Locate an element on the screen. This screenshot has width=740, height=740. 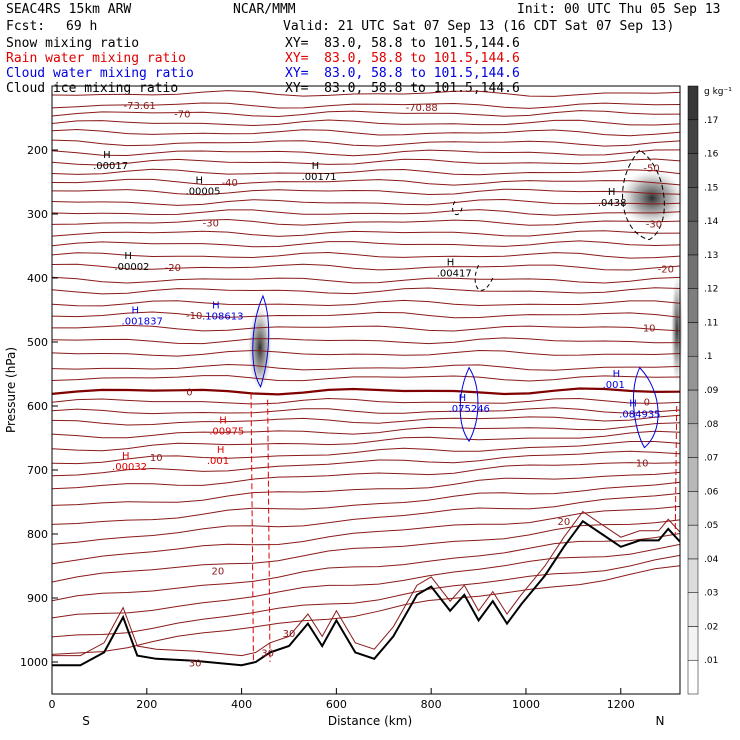
isotherm-label: -10 is located at coordinates (194, 316).